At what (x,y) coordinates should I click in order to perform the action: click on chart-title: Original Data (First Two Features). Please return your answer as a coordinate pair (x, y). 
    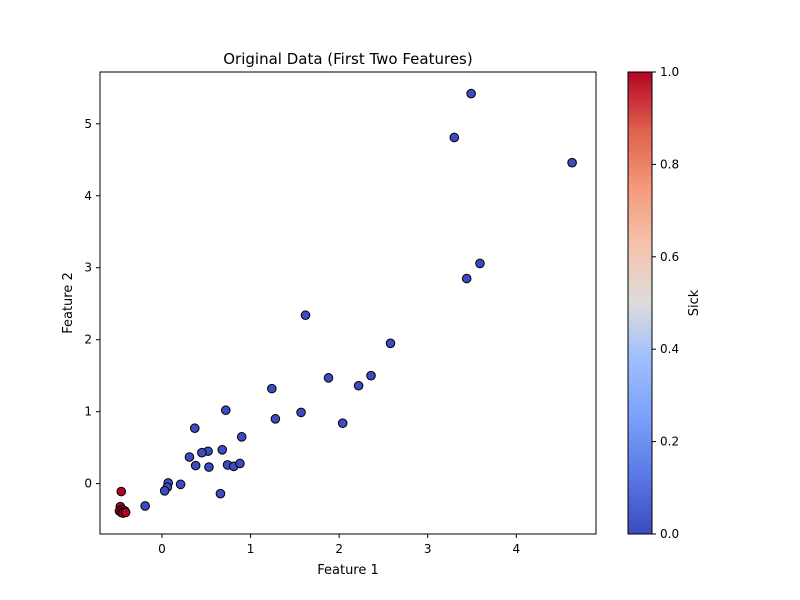
    Looking at the image, I should click on (347, 59).